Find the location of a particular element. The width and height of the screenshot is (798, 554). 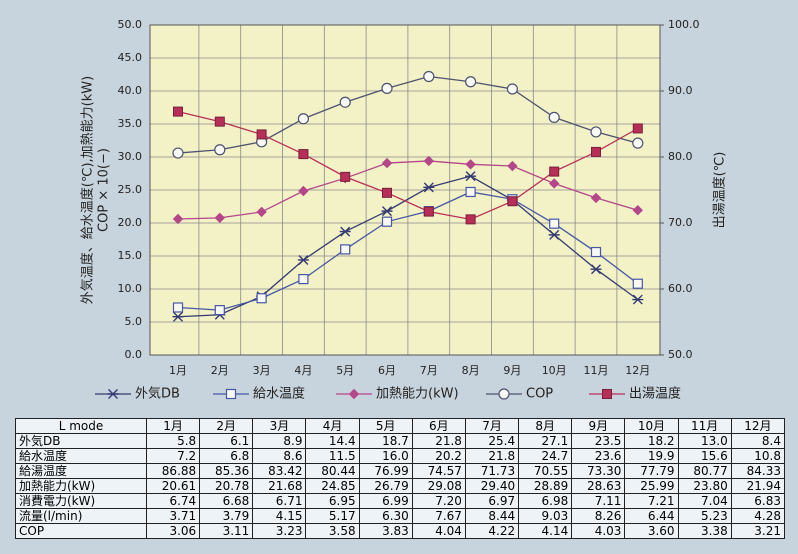

table-cell: 6.83 is located at coordinates (758, 501).